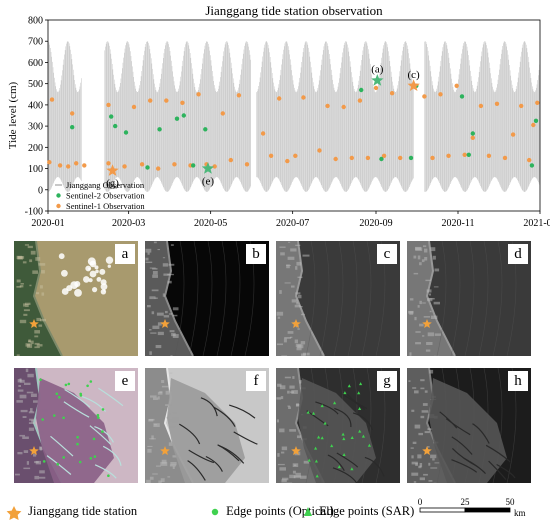  I want to click on panel-tidal-flat, so click(468, 430).